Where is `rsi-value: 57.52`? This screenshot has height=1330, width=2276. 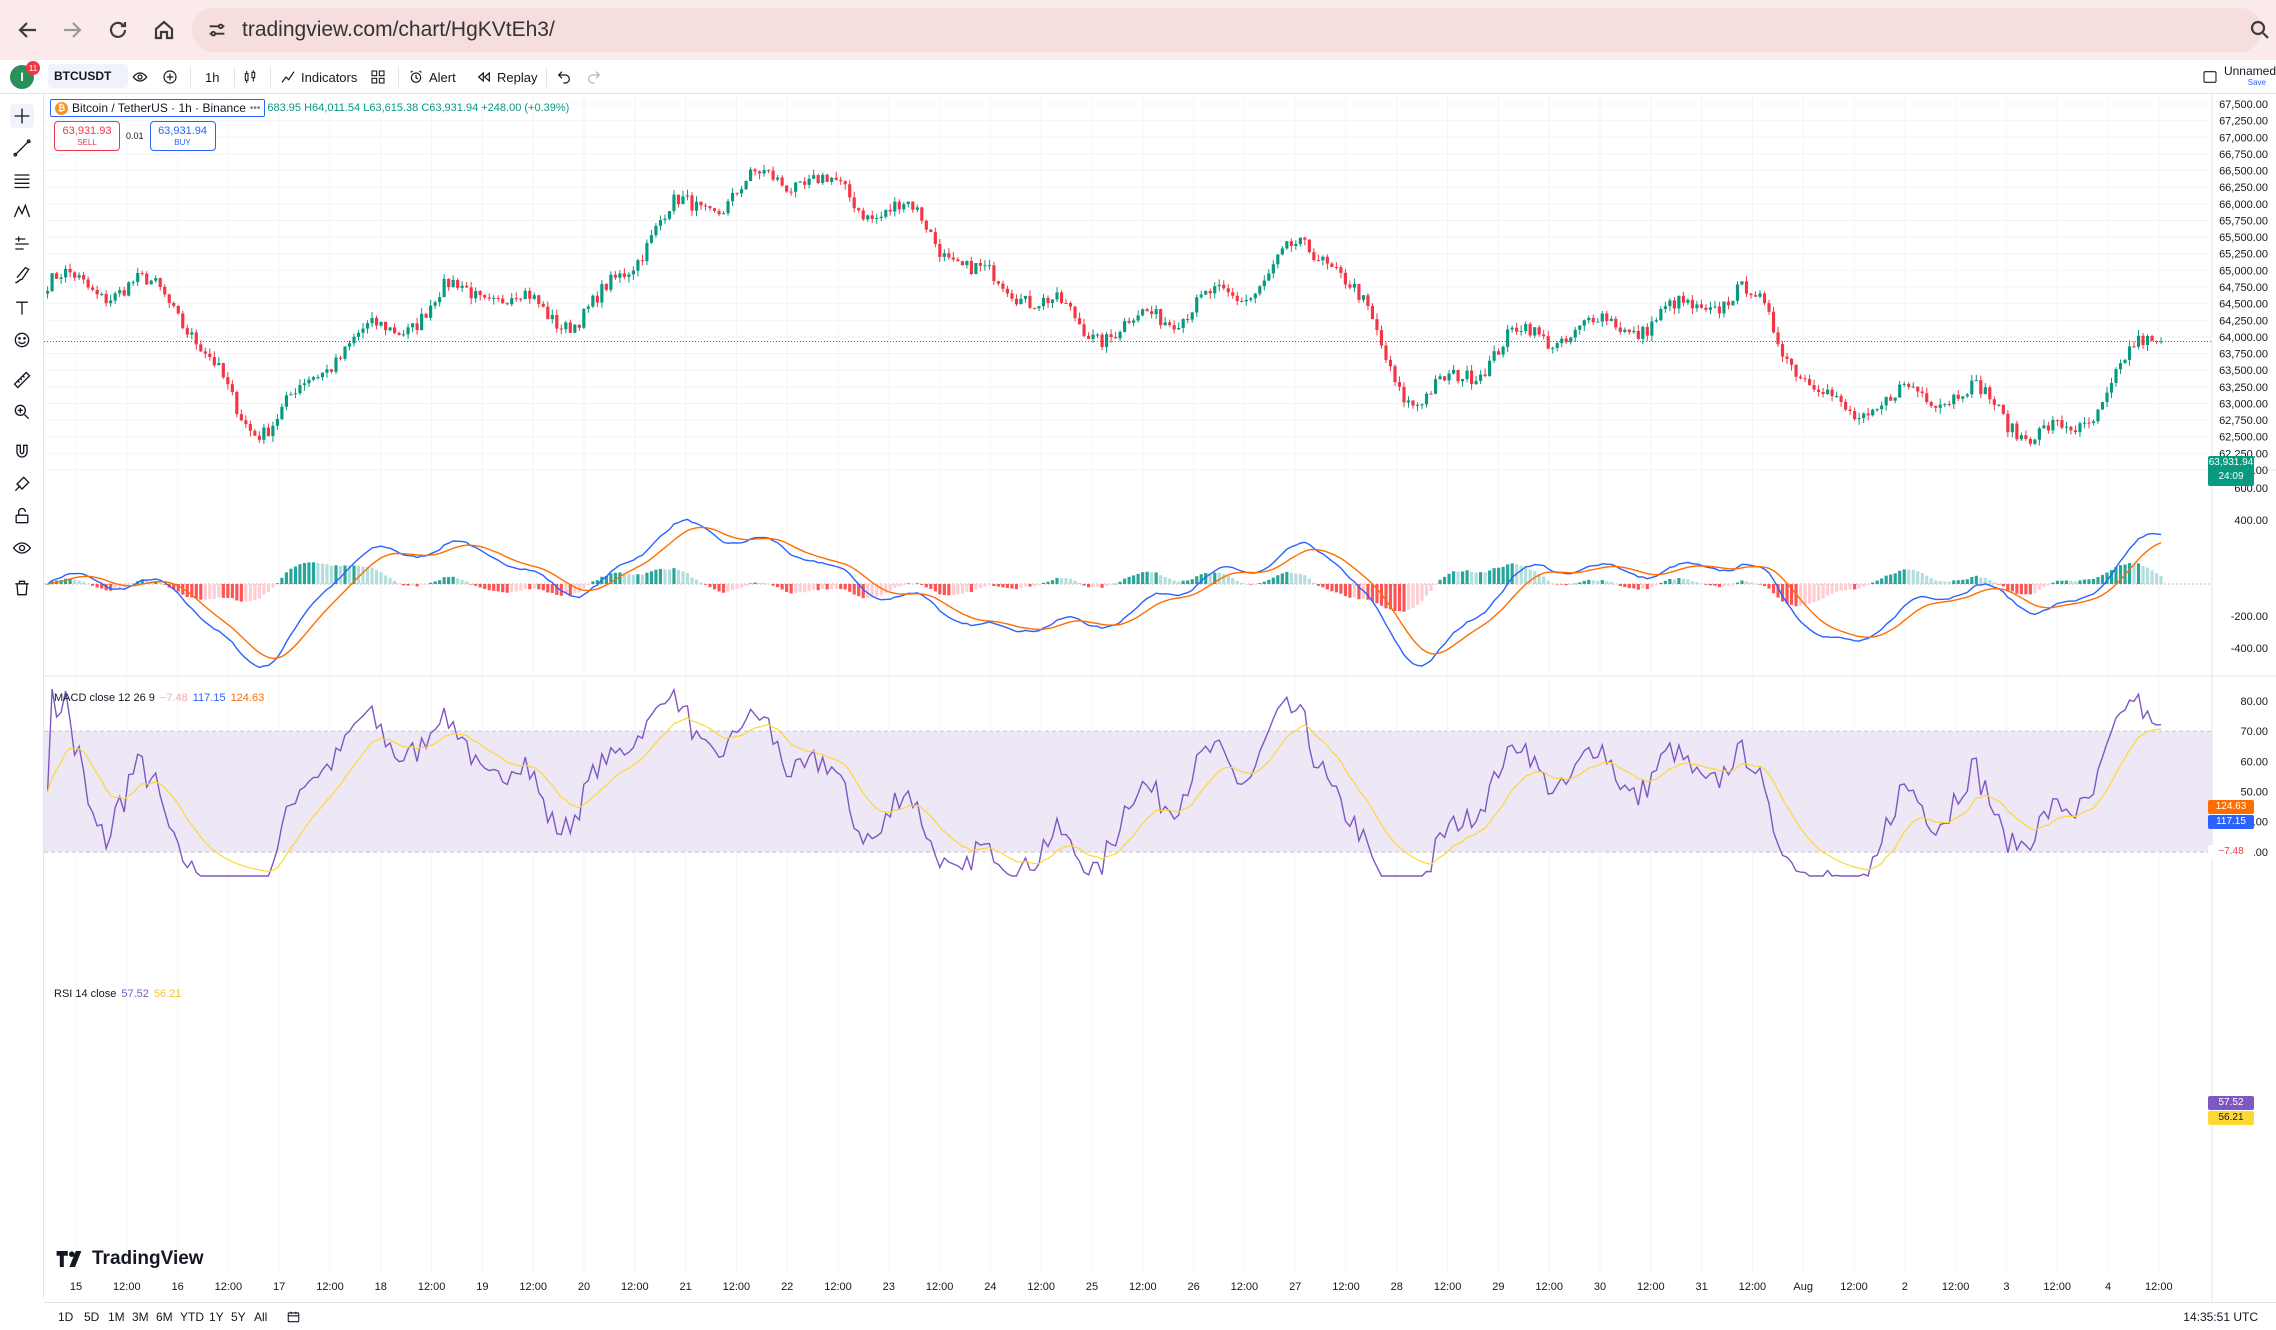
rsi-value: 57.52 is located at coordinates (135, 994).